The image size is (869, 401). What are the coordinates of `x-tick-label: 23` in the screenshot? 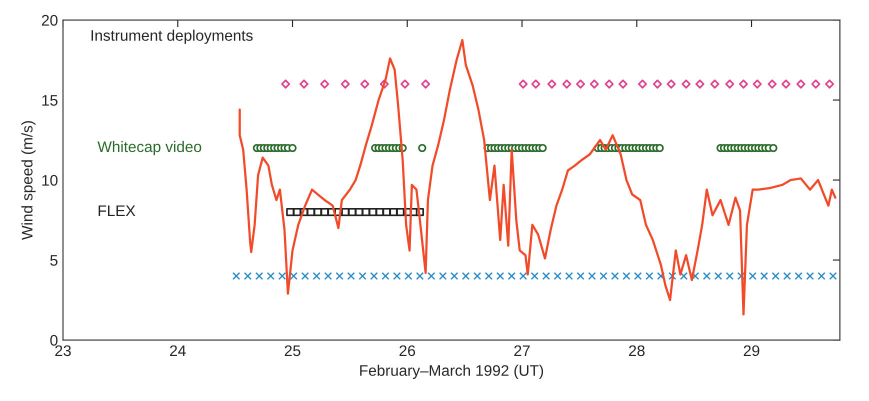 It's located at (63, 350).